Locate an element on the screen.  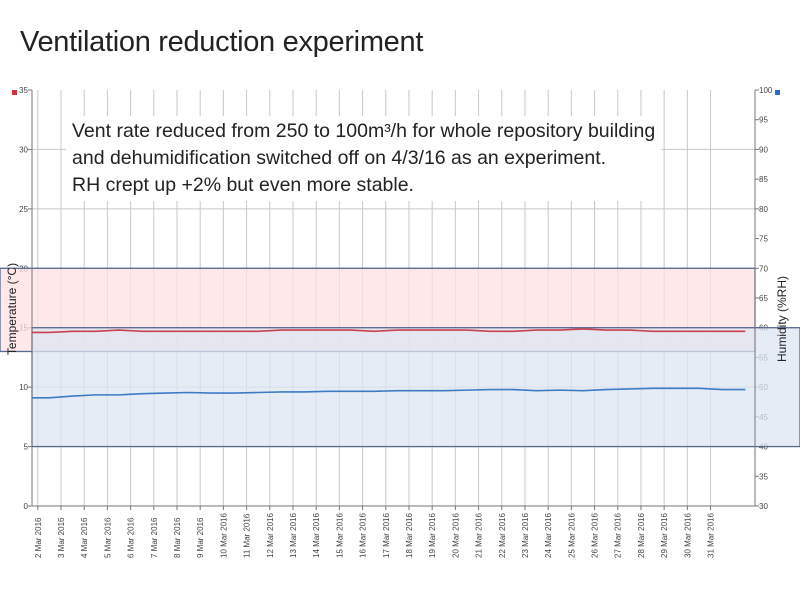
x-tick-label: 20 Mar 2016 is located at coordinates (455, 535).